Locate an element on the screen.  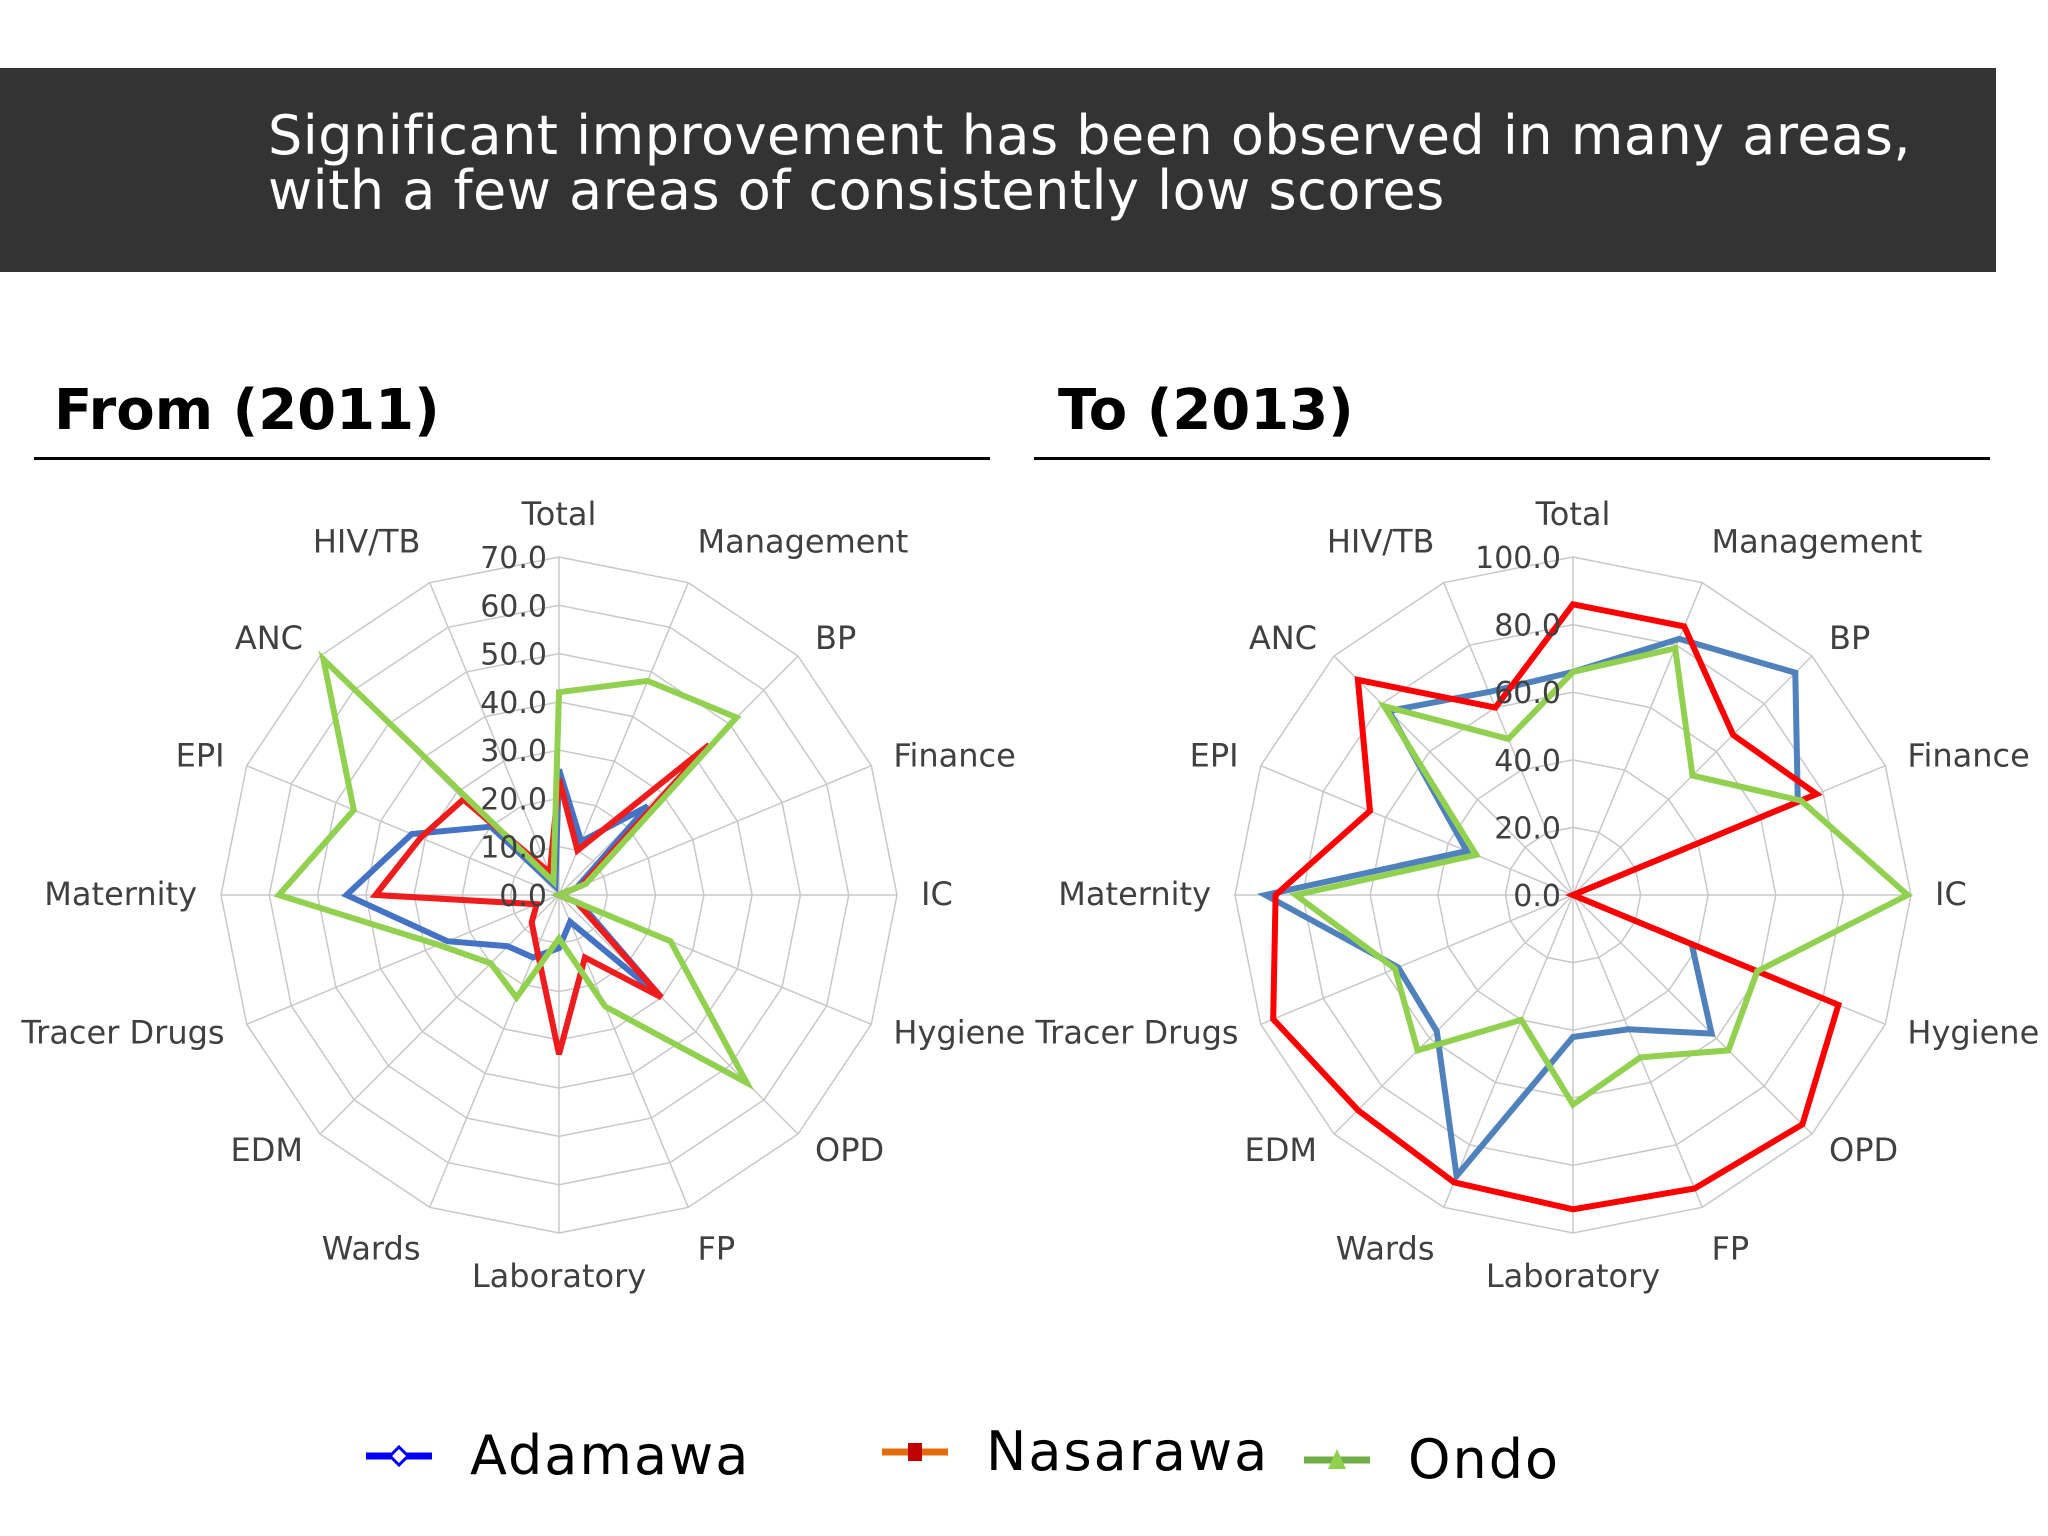
radar-2011-series-ondo is located at coordinates (514, 870).